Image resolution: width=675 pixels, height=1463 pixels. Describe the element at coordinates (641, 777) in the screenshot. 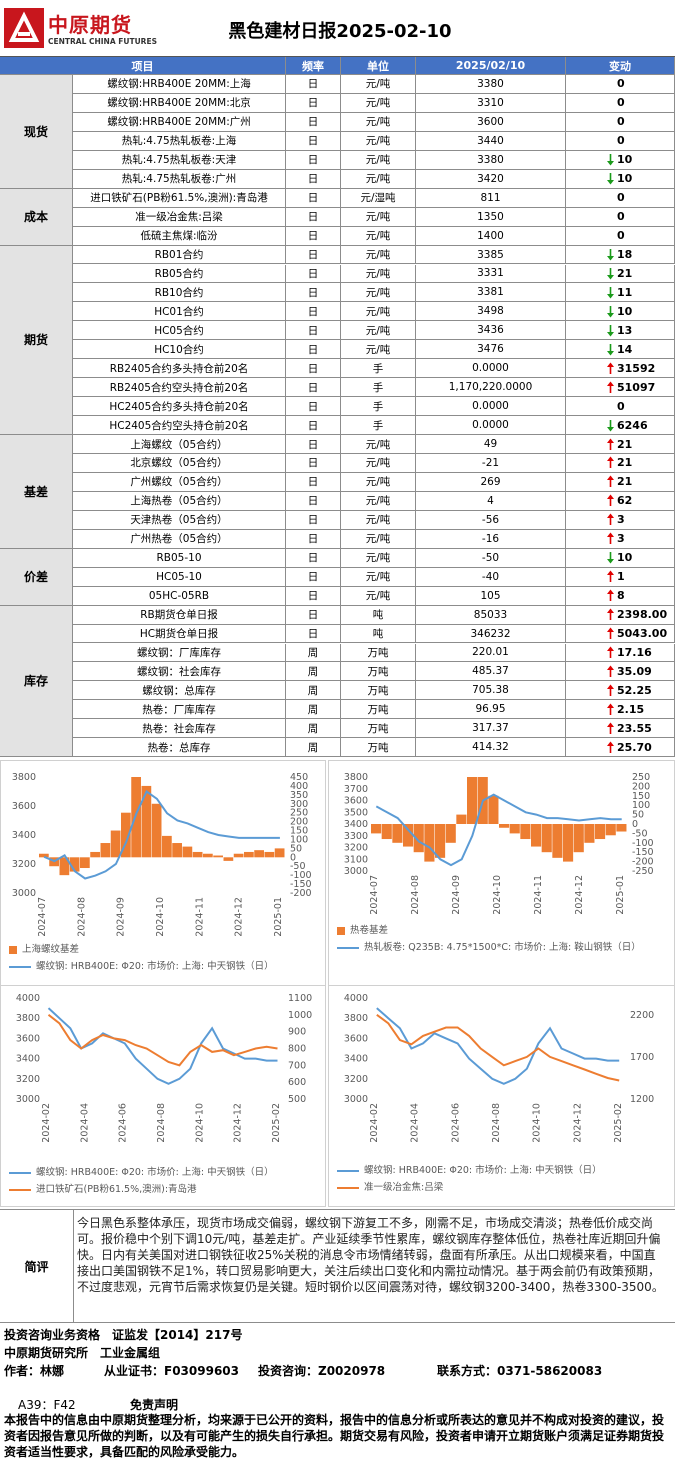

I see `y2-tick-label: 250` at that location.